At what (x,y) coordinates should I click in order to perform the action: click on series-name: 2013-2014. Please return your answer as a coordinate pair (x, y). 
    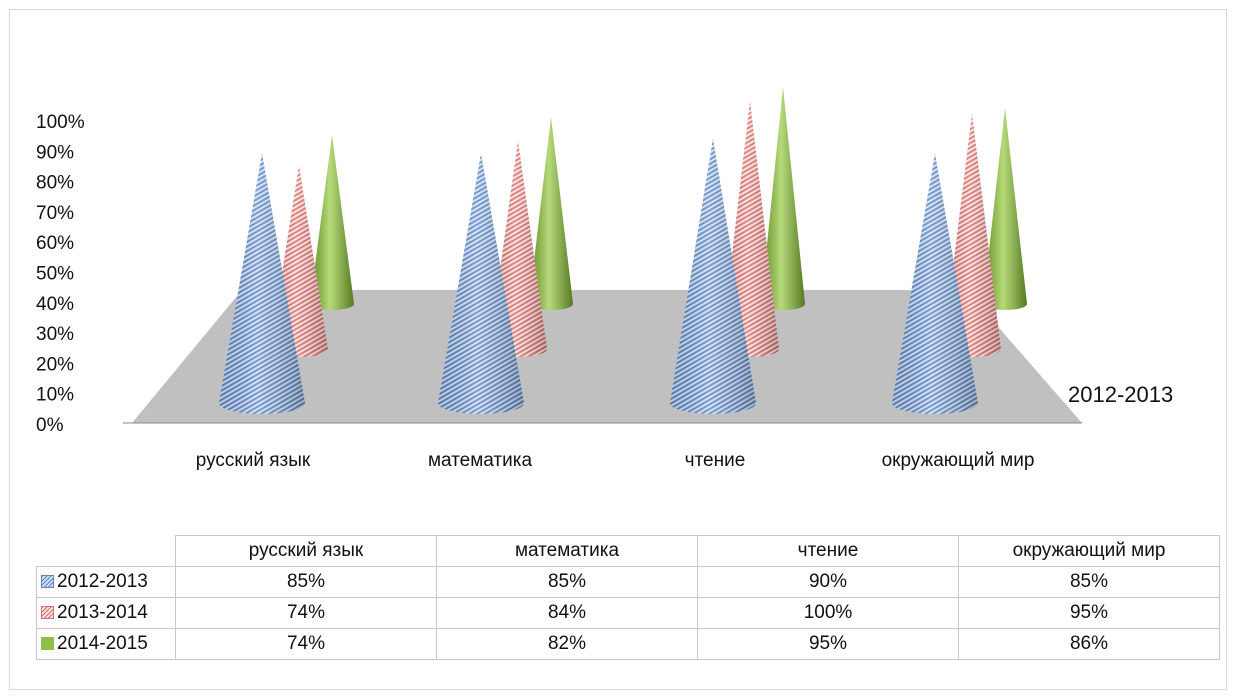
    Looking at the image, I should click on (102, 612).